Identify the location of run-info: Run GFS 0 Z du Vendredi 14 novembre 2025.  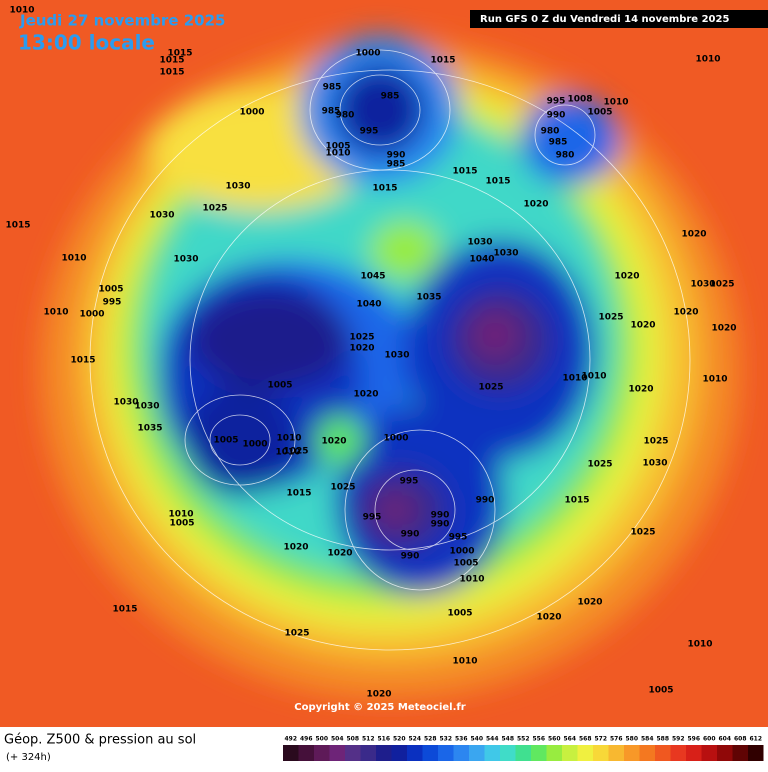
(604, 19).